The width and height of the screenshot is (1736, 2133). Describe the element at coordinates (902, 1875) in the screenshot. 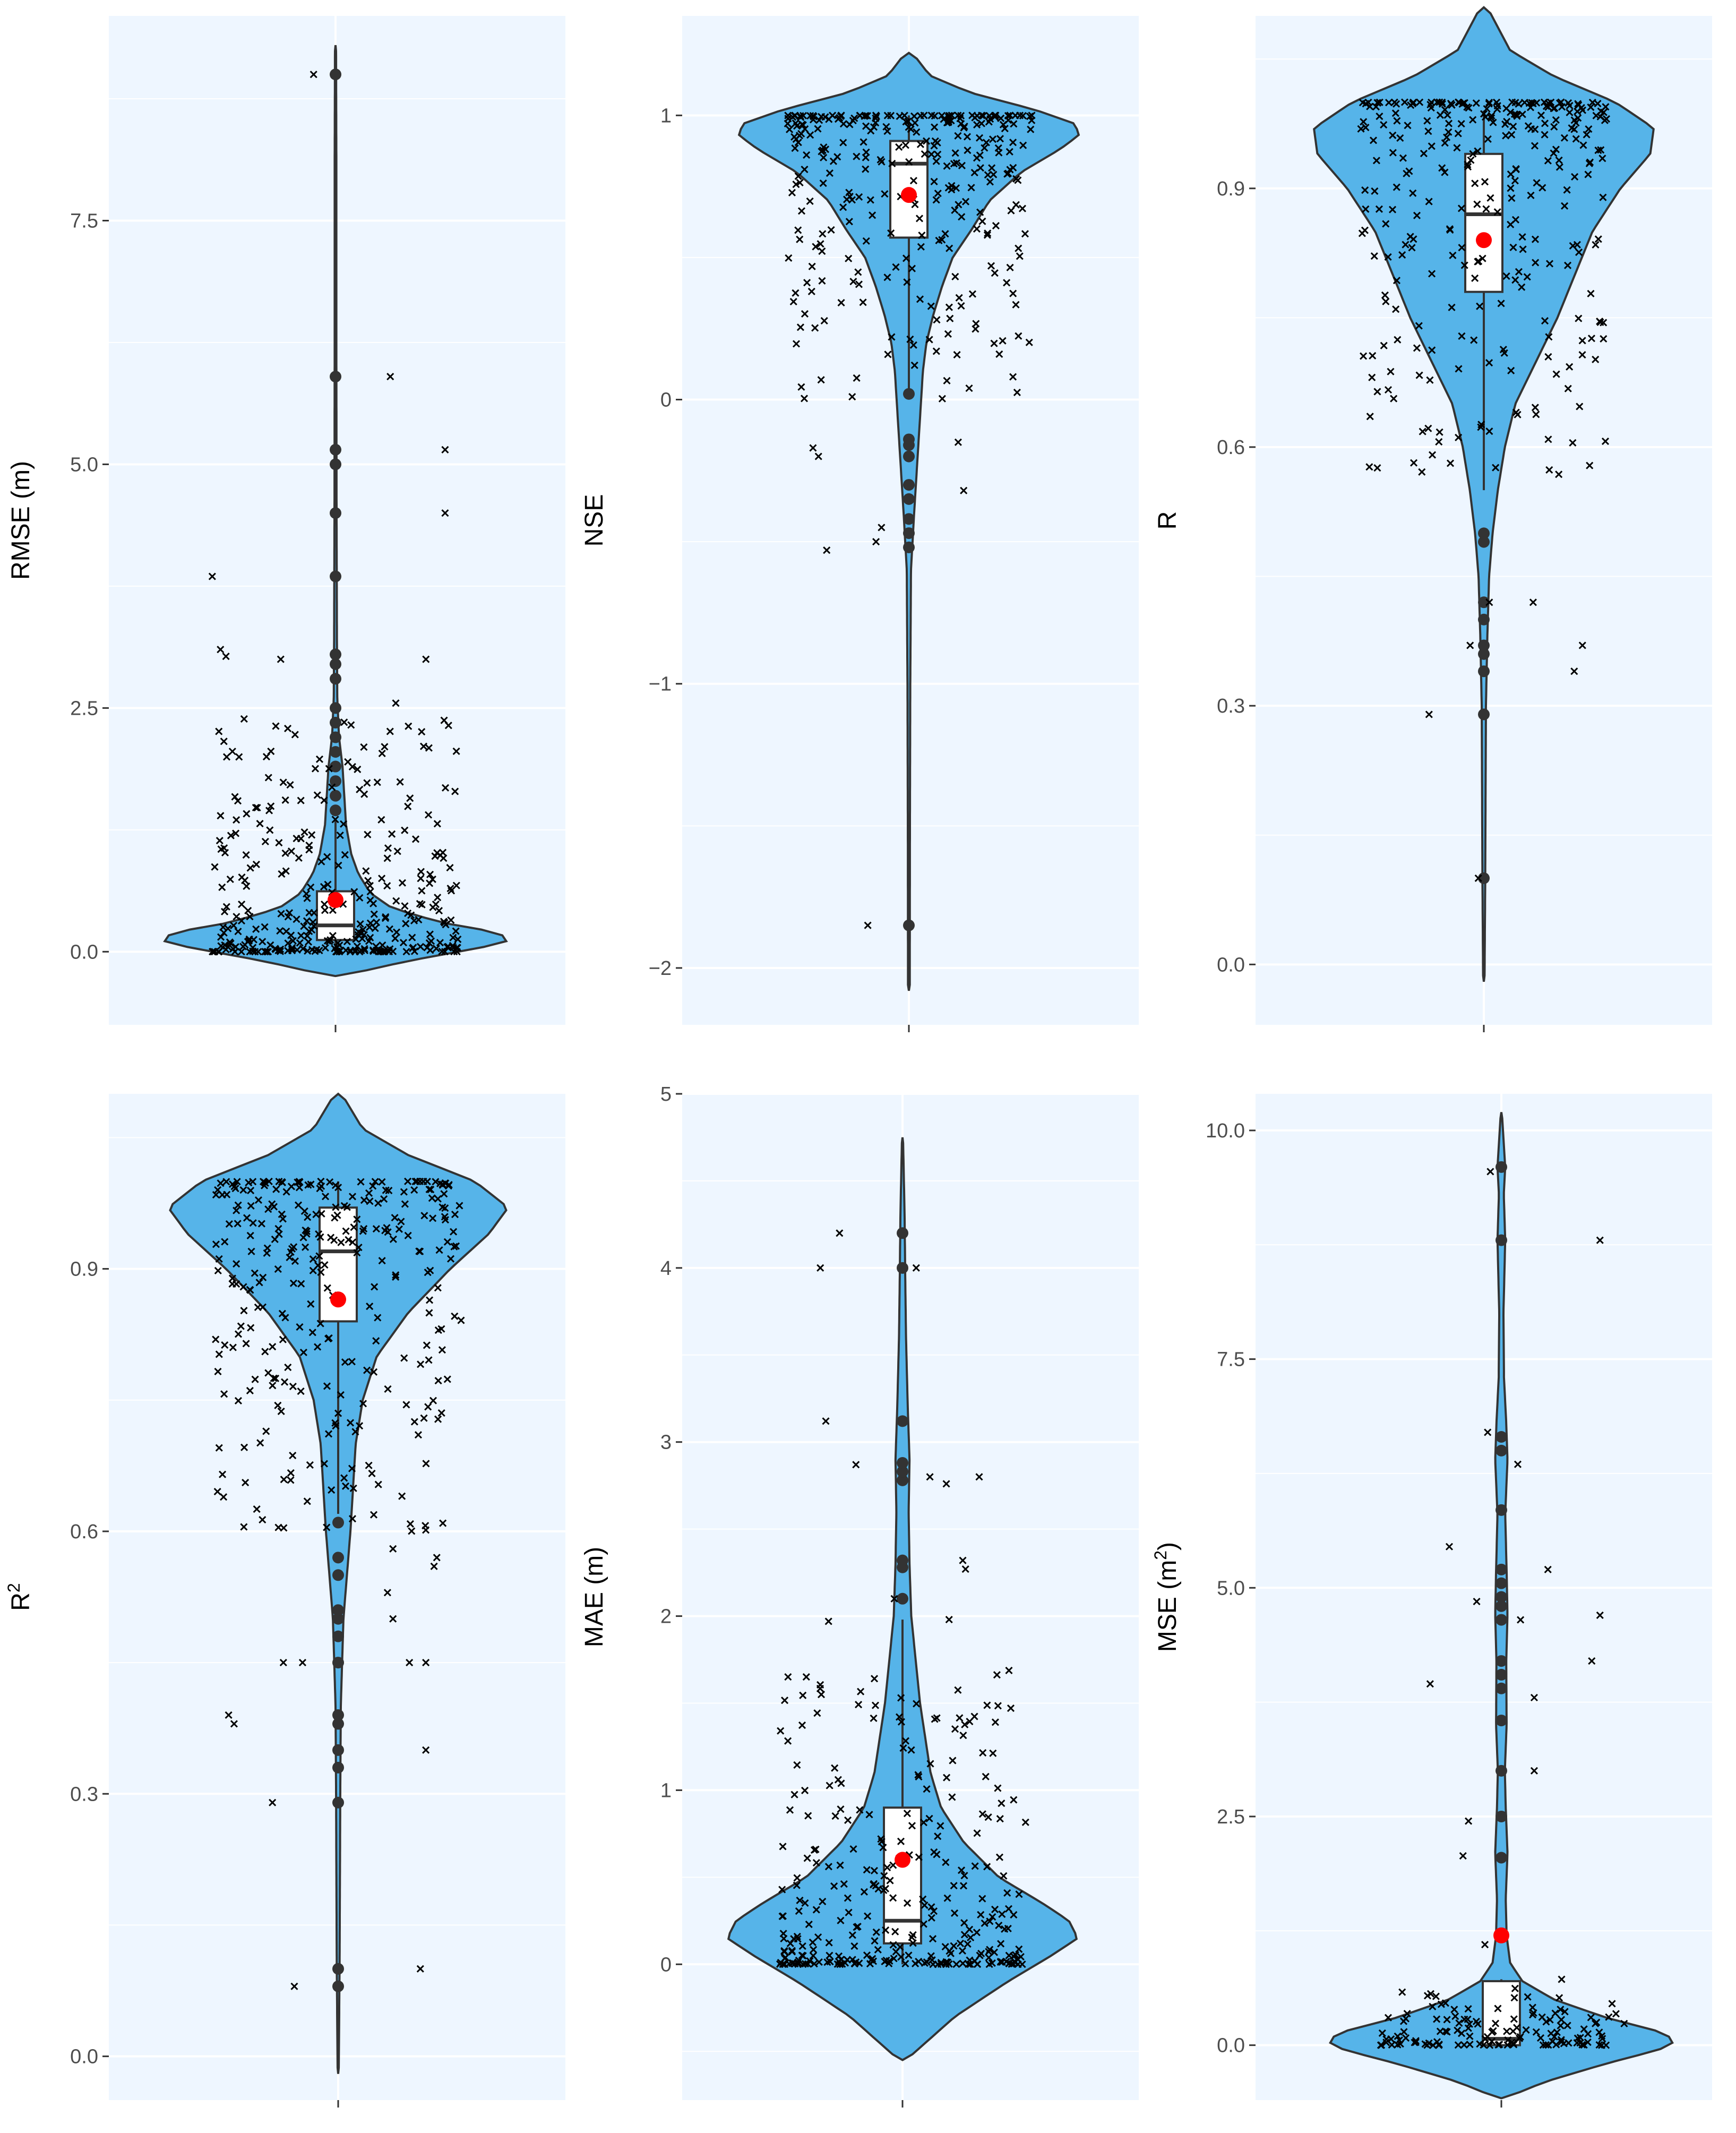

I see `iqr-box` at that location.